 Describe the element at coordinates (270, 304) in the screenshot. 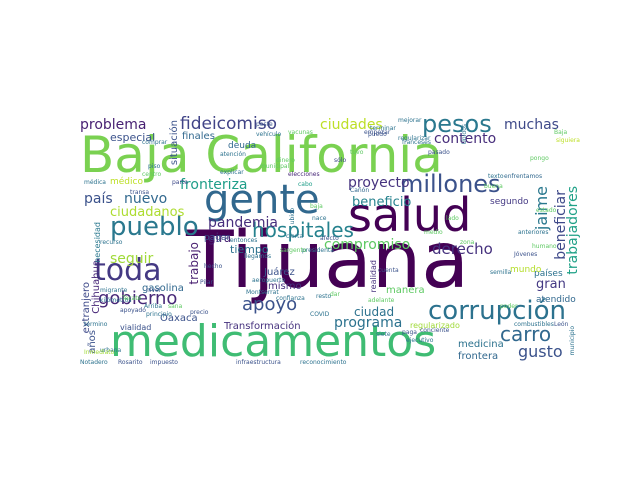

I see `word-cloud-word: apoyo` at that location.